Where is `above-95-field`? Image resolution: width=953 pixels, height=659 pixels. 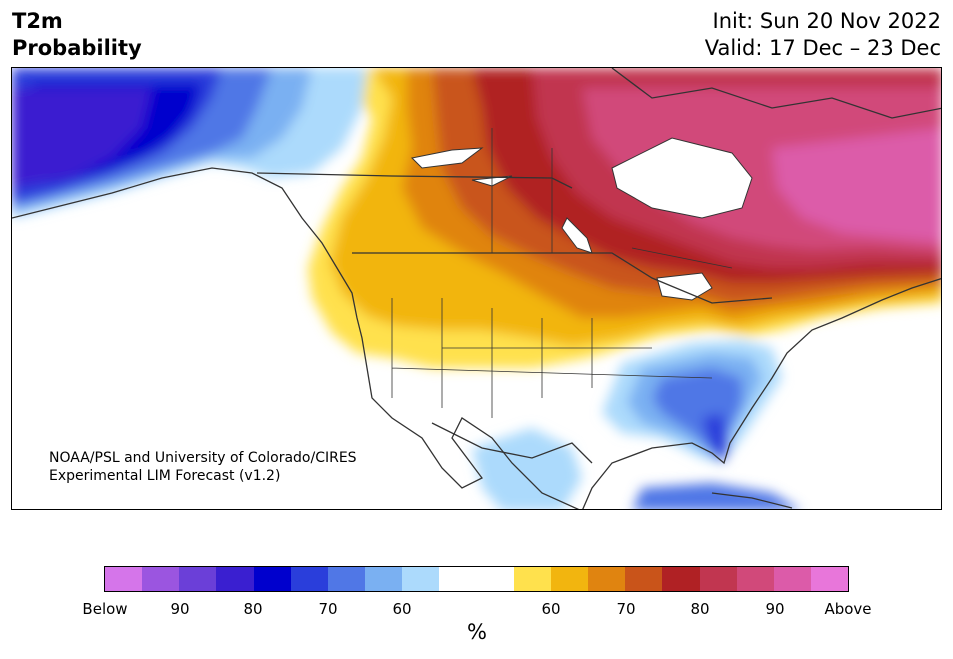 above-95-field is located at coordinates (856, 185).